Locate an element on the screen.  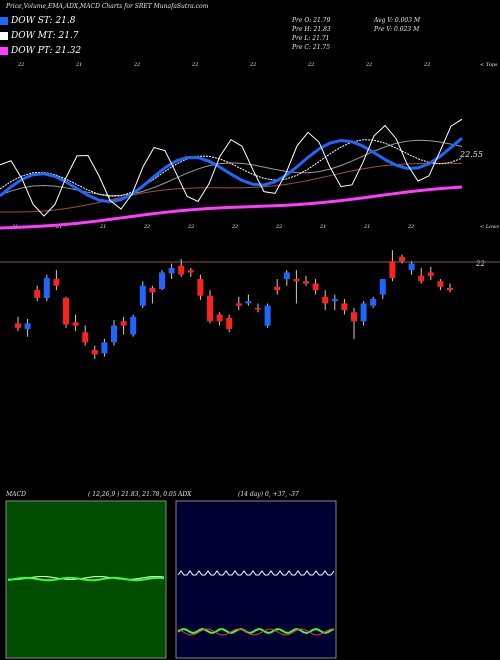
macd-label: MACD is located at coordinates (16, 494).